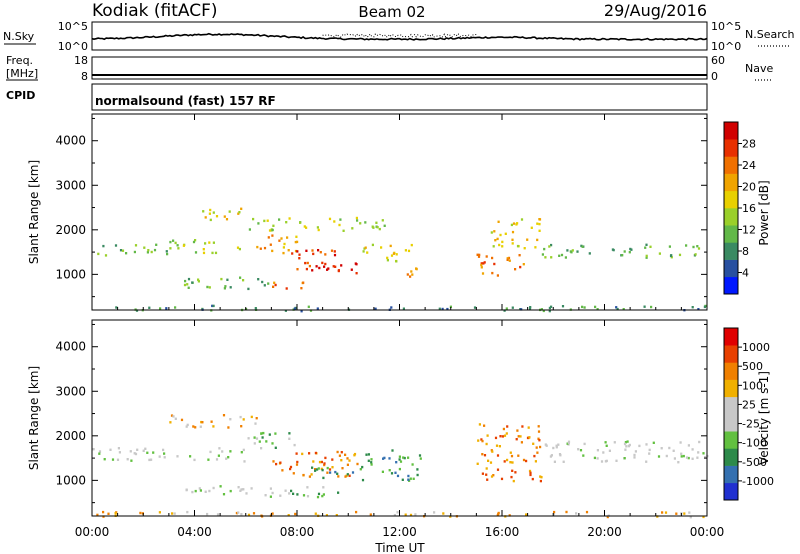 The height and width of the screenshot is (554, 800). I want to click on colorbar-tick-label: 20, so click(749, 187).